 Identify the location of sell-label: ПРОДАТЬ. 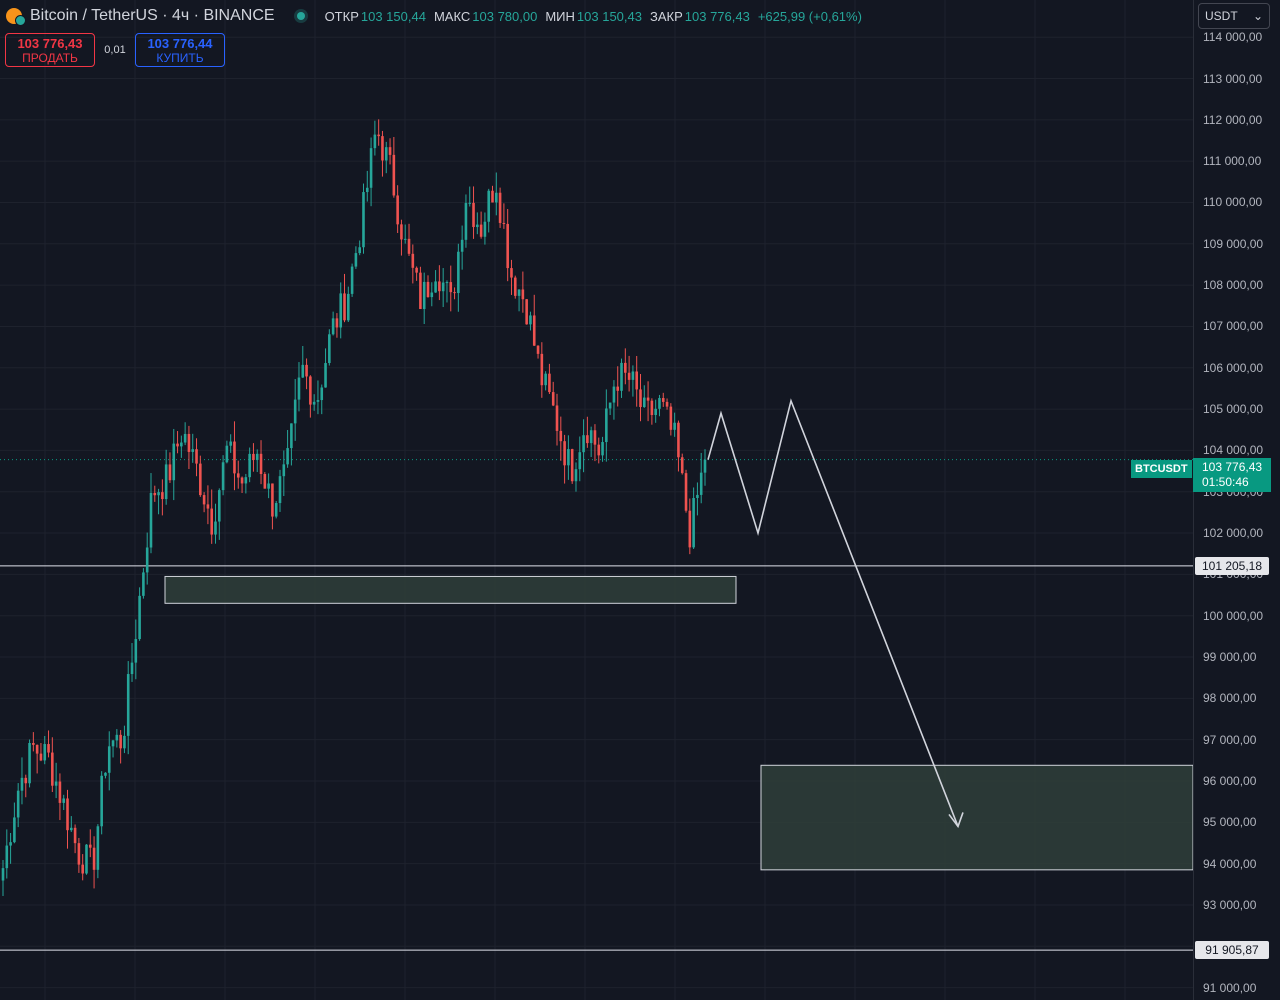
(50, 58).